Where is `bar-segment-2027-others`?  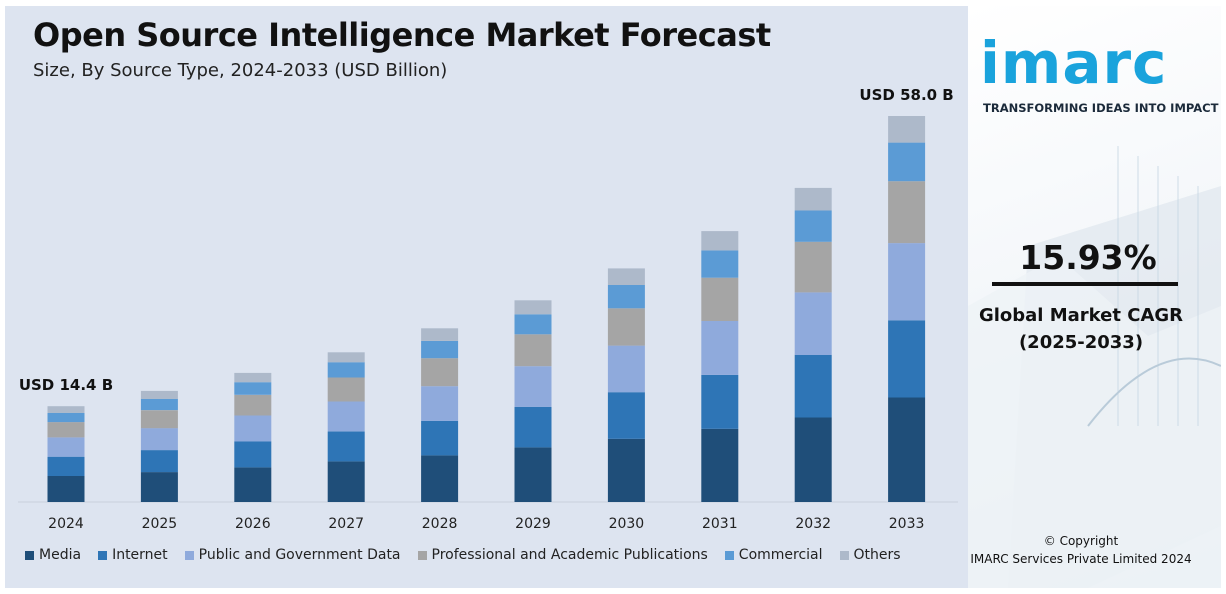
bar-segment-2027-others is located at coordinates (346, 357).